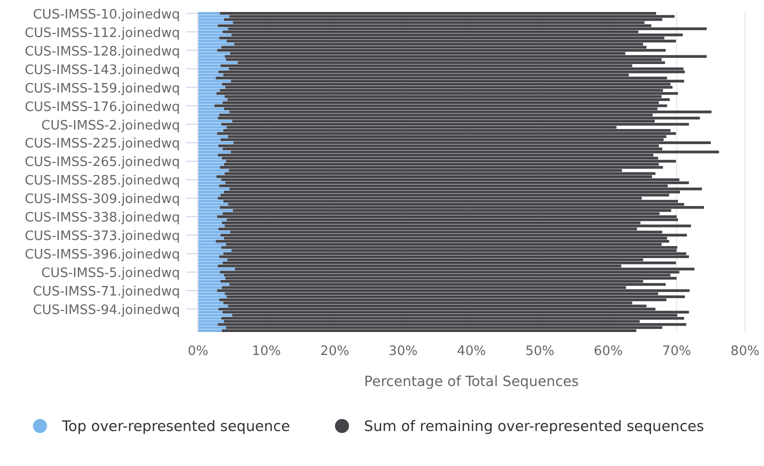 The width and height of the screenshot is (764, 466). I want to click on y-tick-label: CUS-IMSS-176.joinedwq, so click(102, 107).